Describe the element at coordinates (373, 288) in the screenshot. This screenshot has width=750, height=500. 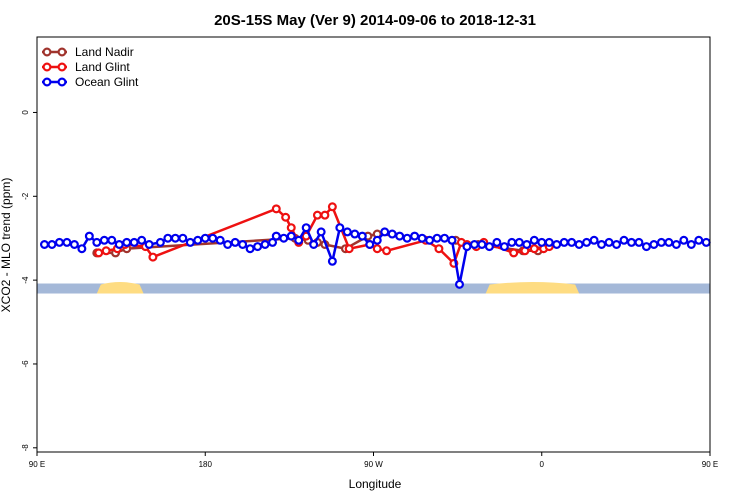
I see `ocean-strip` at that location.